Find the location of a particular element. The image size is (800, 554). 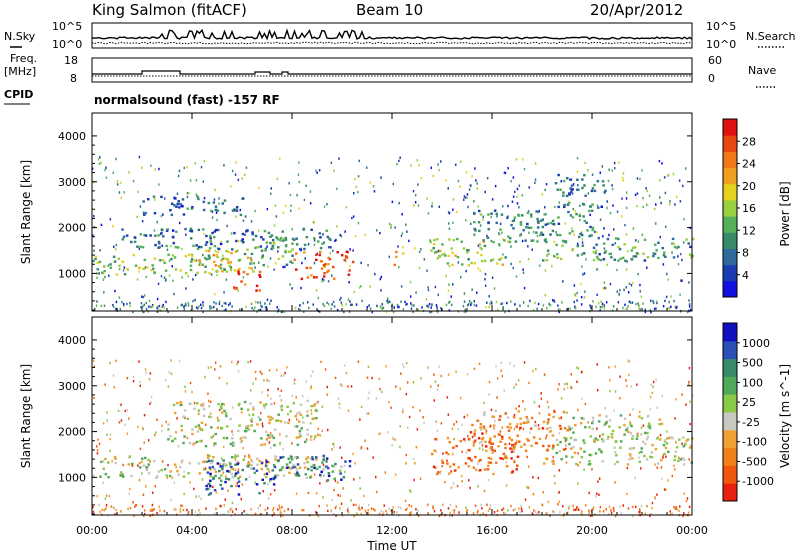

colorbar-tick-label: 16 is located at coordinates (749, 208).